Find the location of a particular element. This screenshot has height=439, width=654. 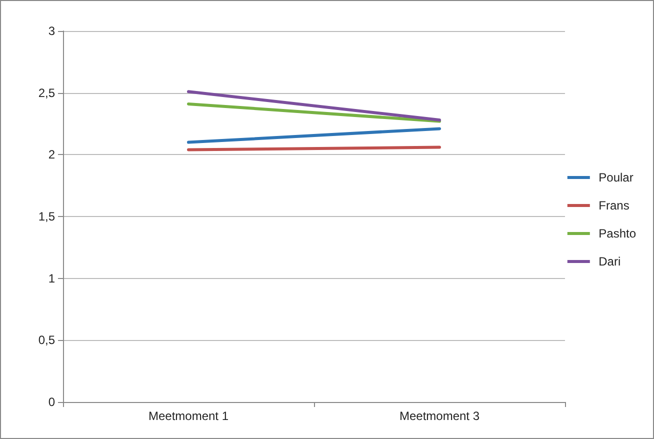

x-tick-label: Meetmoment 1 is located at coordinates (188, 416).